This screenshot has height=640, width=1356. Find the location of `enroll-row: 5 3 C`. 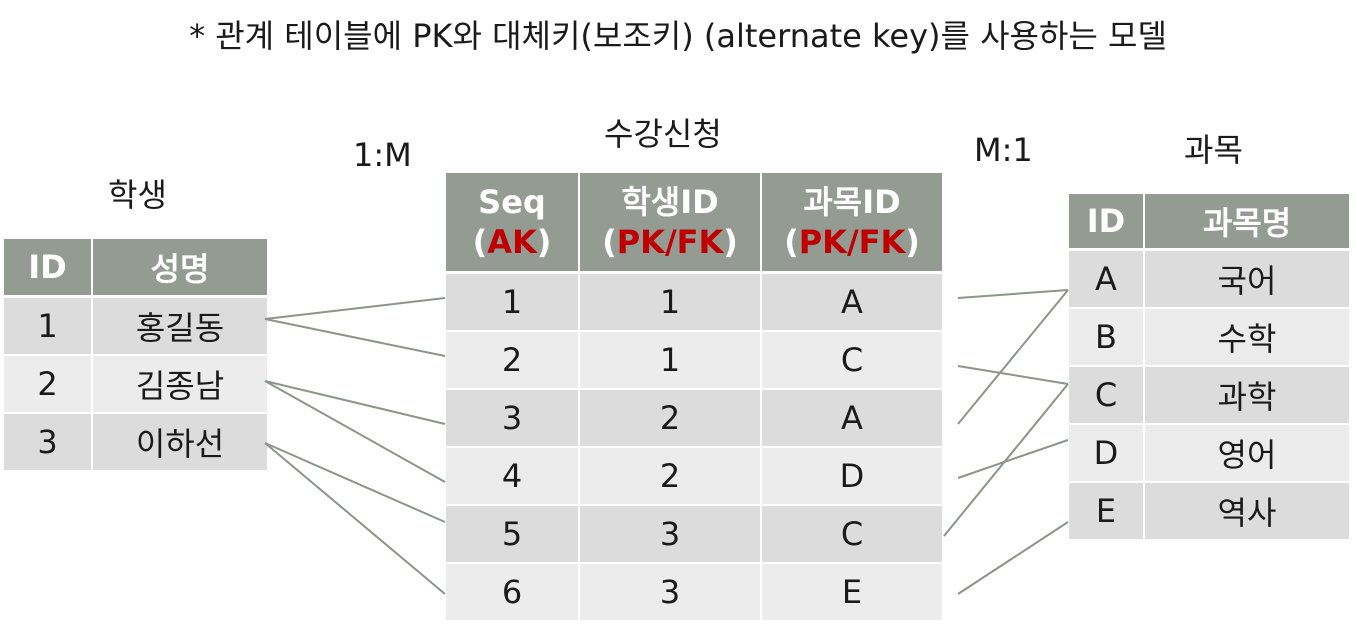

enroll-row: 5 3 C is located at coordinates (694, 535).